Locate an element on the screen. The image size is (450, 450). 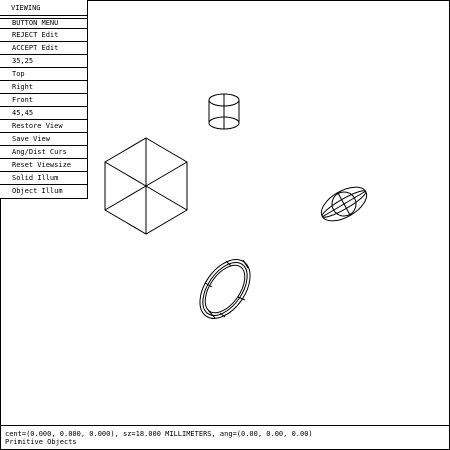
menu-item-front: Front is located at coordinates (43, 100).